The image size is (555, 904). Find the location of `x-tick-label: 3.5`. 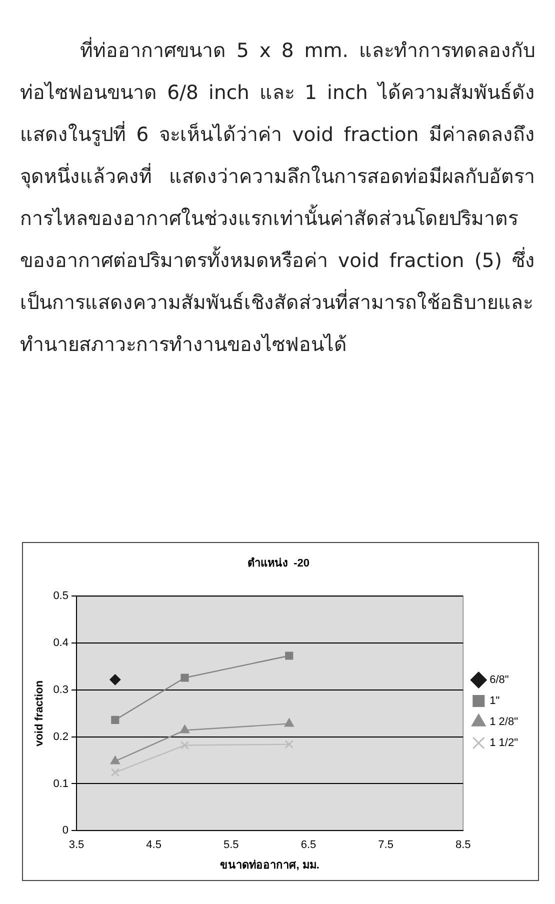

x-tick-label: 3.5 is located at coordinates (76, 845).